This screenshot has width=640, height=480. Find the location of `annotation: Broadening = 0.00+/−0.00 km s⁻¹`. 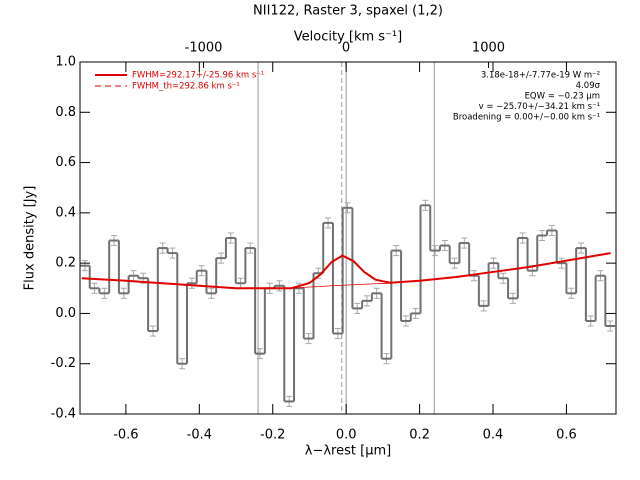

annotation: Broadening = 0.00+/−0.00 km s⁻¹ is located at coordinates (526, 118).